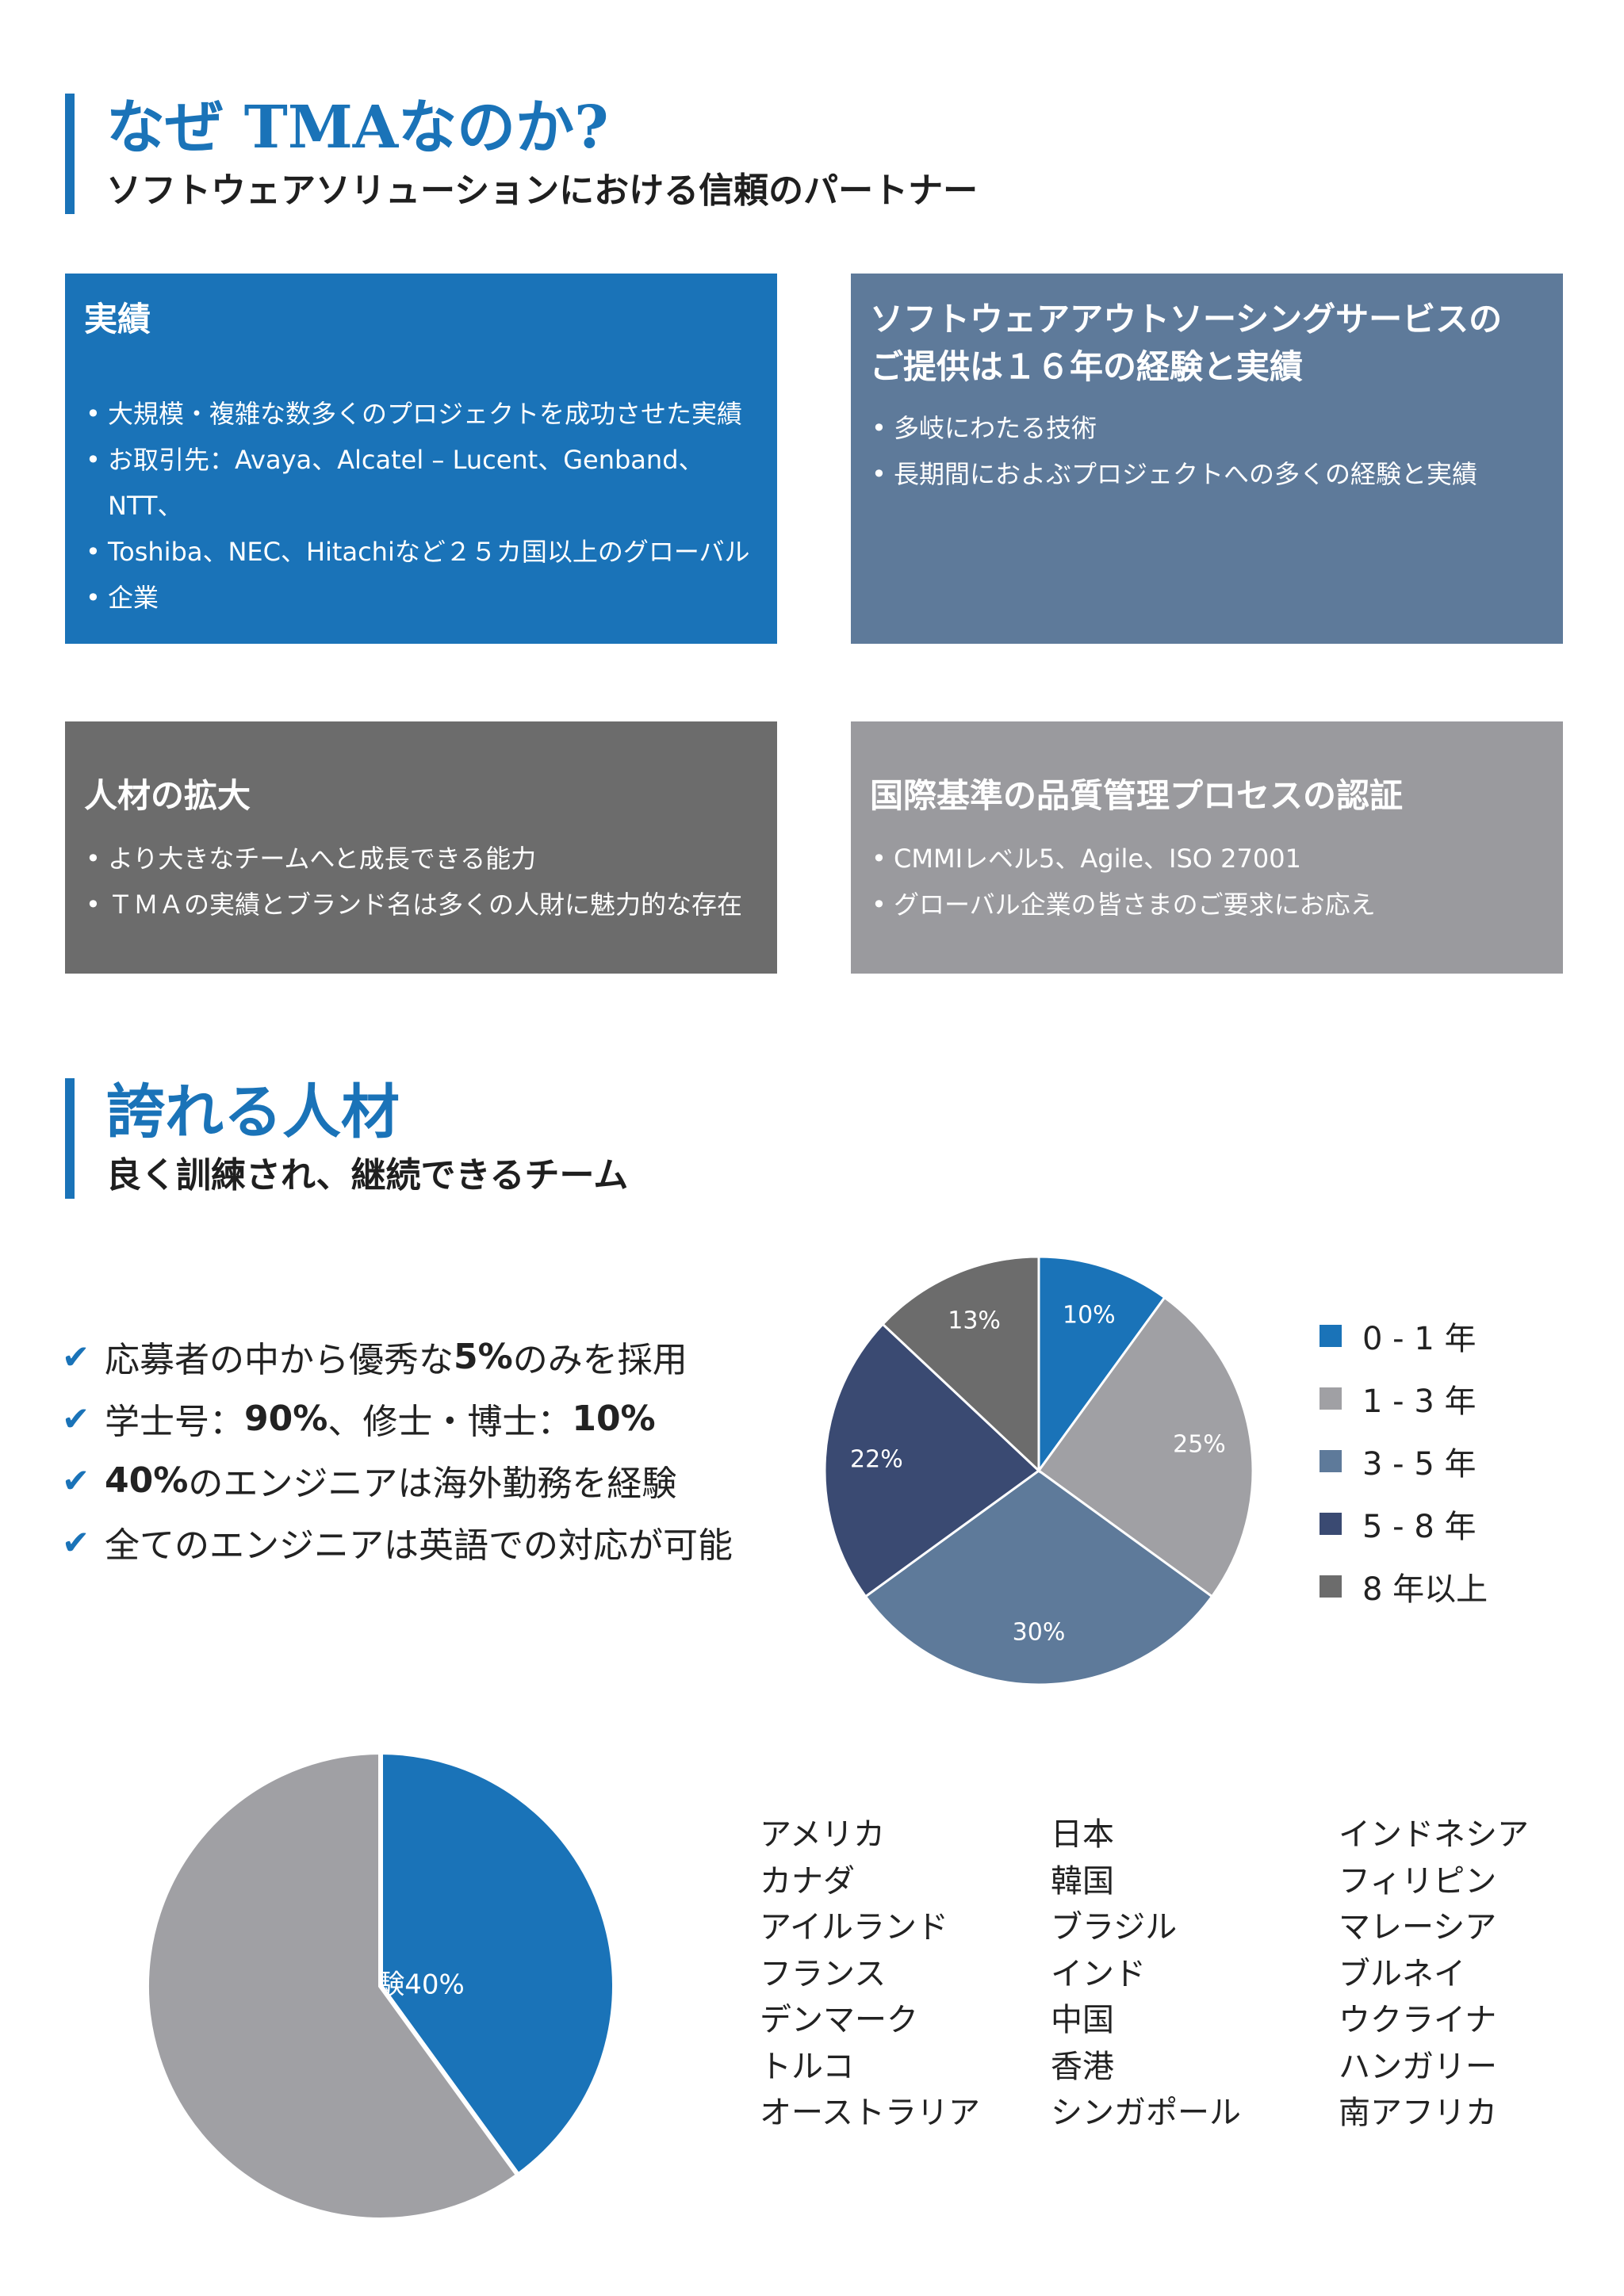  I want to click on page-title: なぜ TMAなのか?, so click(357, 128).